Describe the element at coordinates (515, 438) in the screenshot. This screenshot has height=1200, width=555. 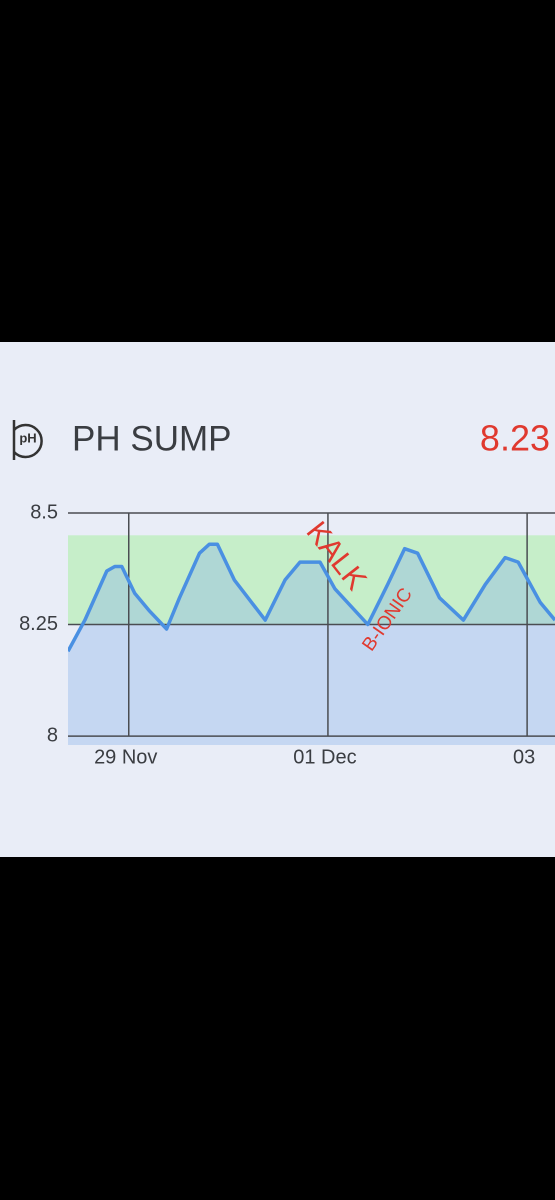
I see `current-value: 8.23` at that location.